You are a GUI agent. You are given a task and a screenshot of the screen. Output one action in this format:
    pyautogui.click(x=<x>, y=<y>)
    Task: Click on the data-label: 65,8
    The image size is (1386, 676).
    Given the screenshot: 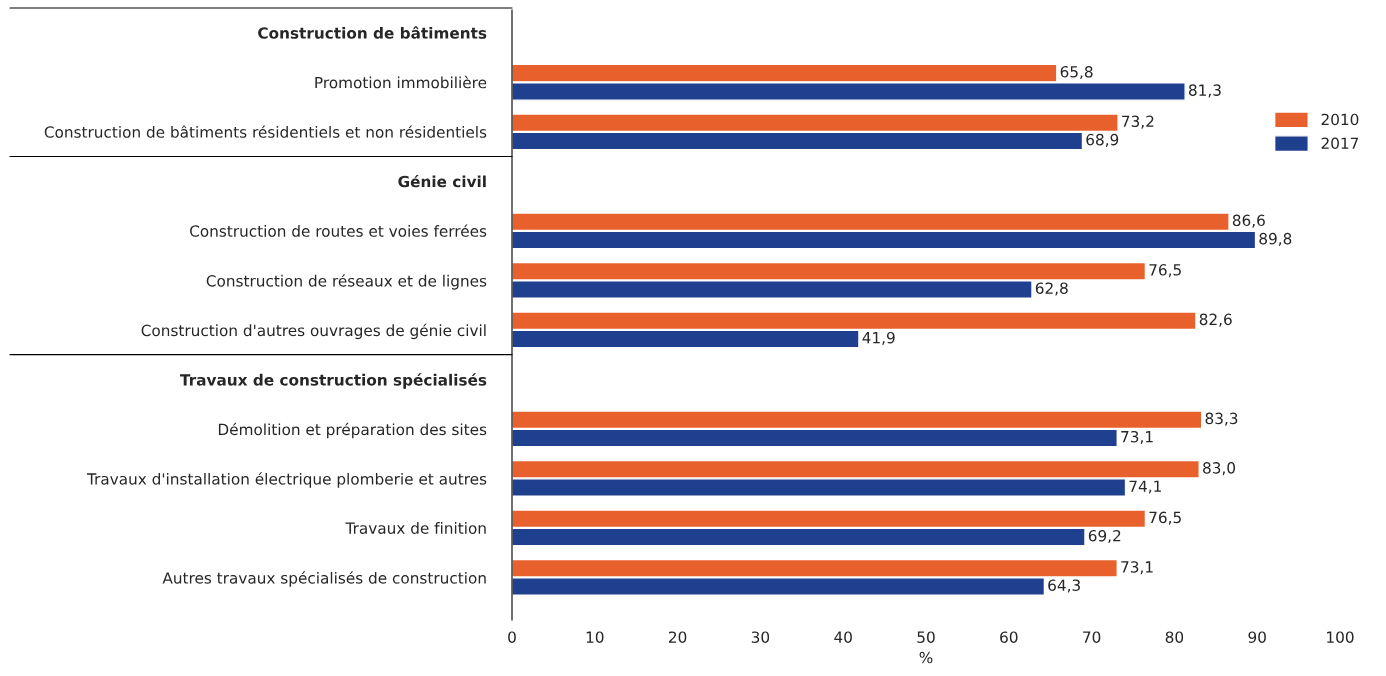 What is the action you would take?
    pyautogui.click(x=1076, y=73)
    